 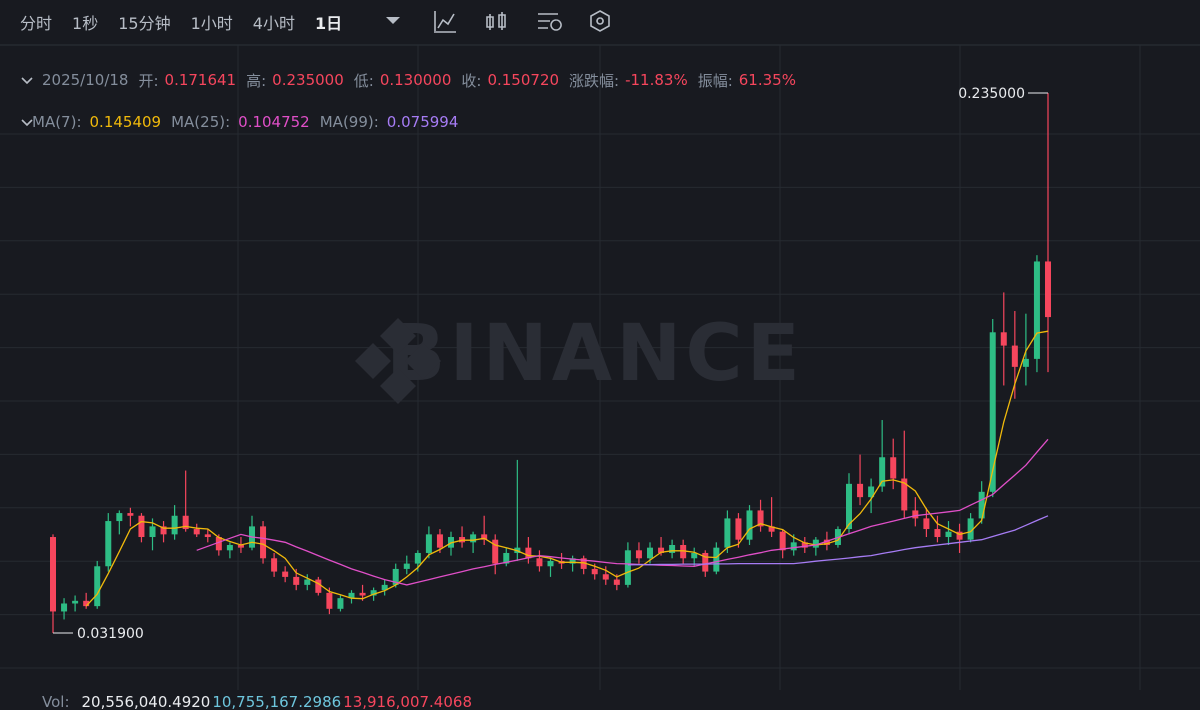 I want to click on interval-button: 分时, so click(x=36, y=23).